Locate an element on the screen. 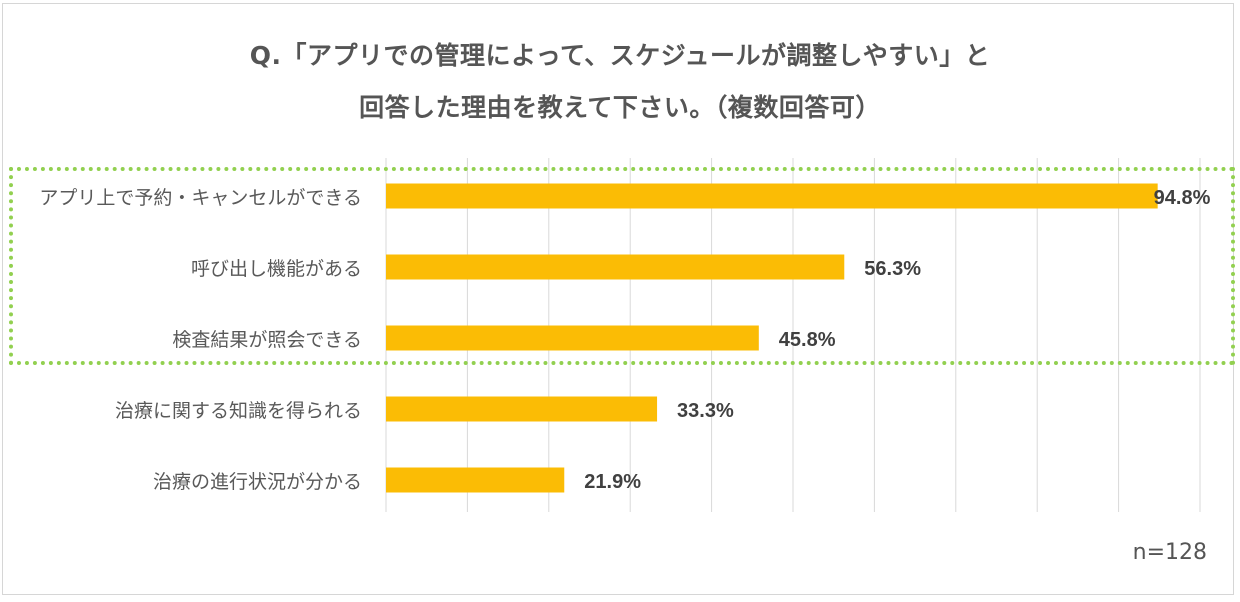 The image size is (1240, 602). value-label: 56.3% is located at coordinates (892, 269).